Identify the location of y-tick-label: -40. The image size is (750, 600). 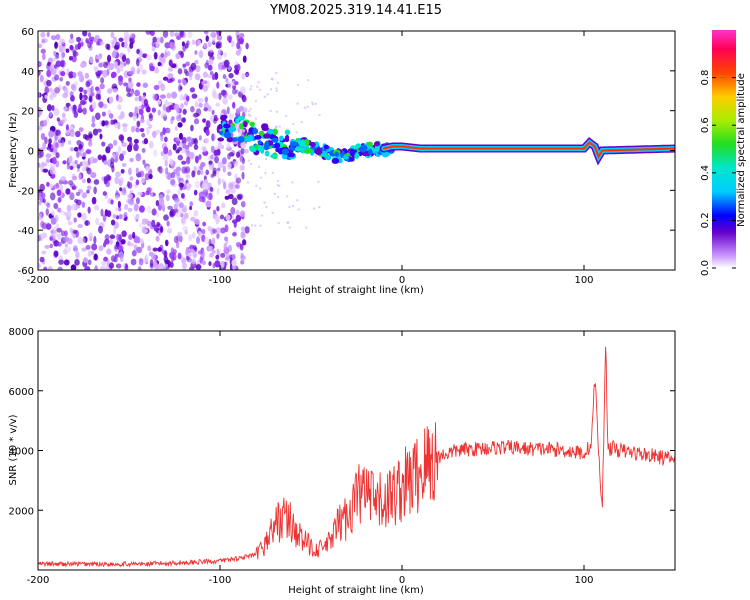
(26, 231).